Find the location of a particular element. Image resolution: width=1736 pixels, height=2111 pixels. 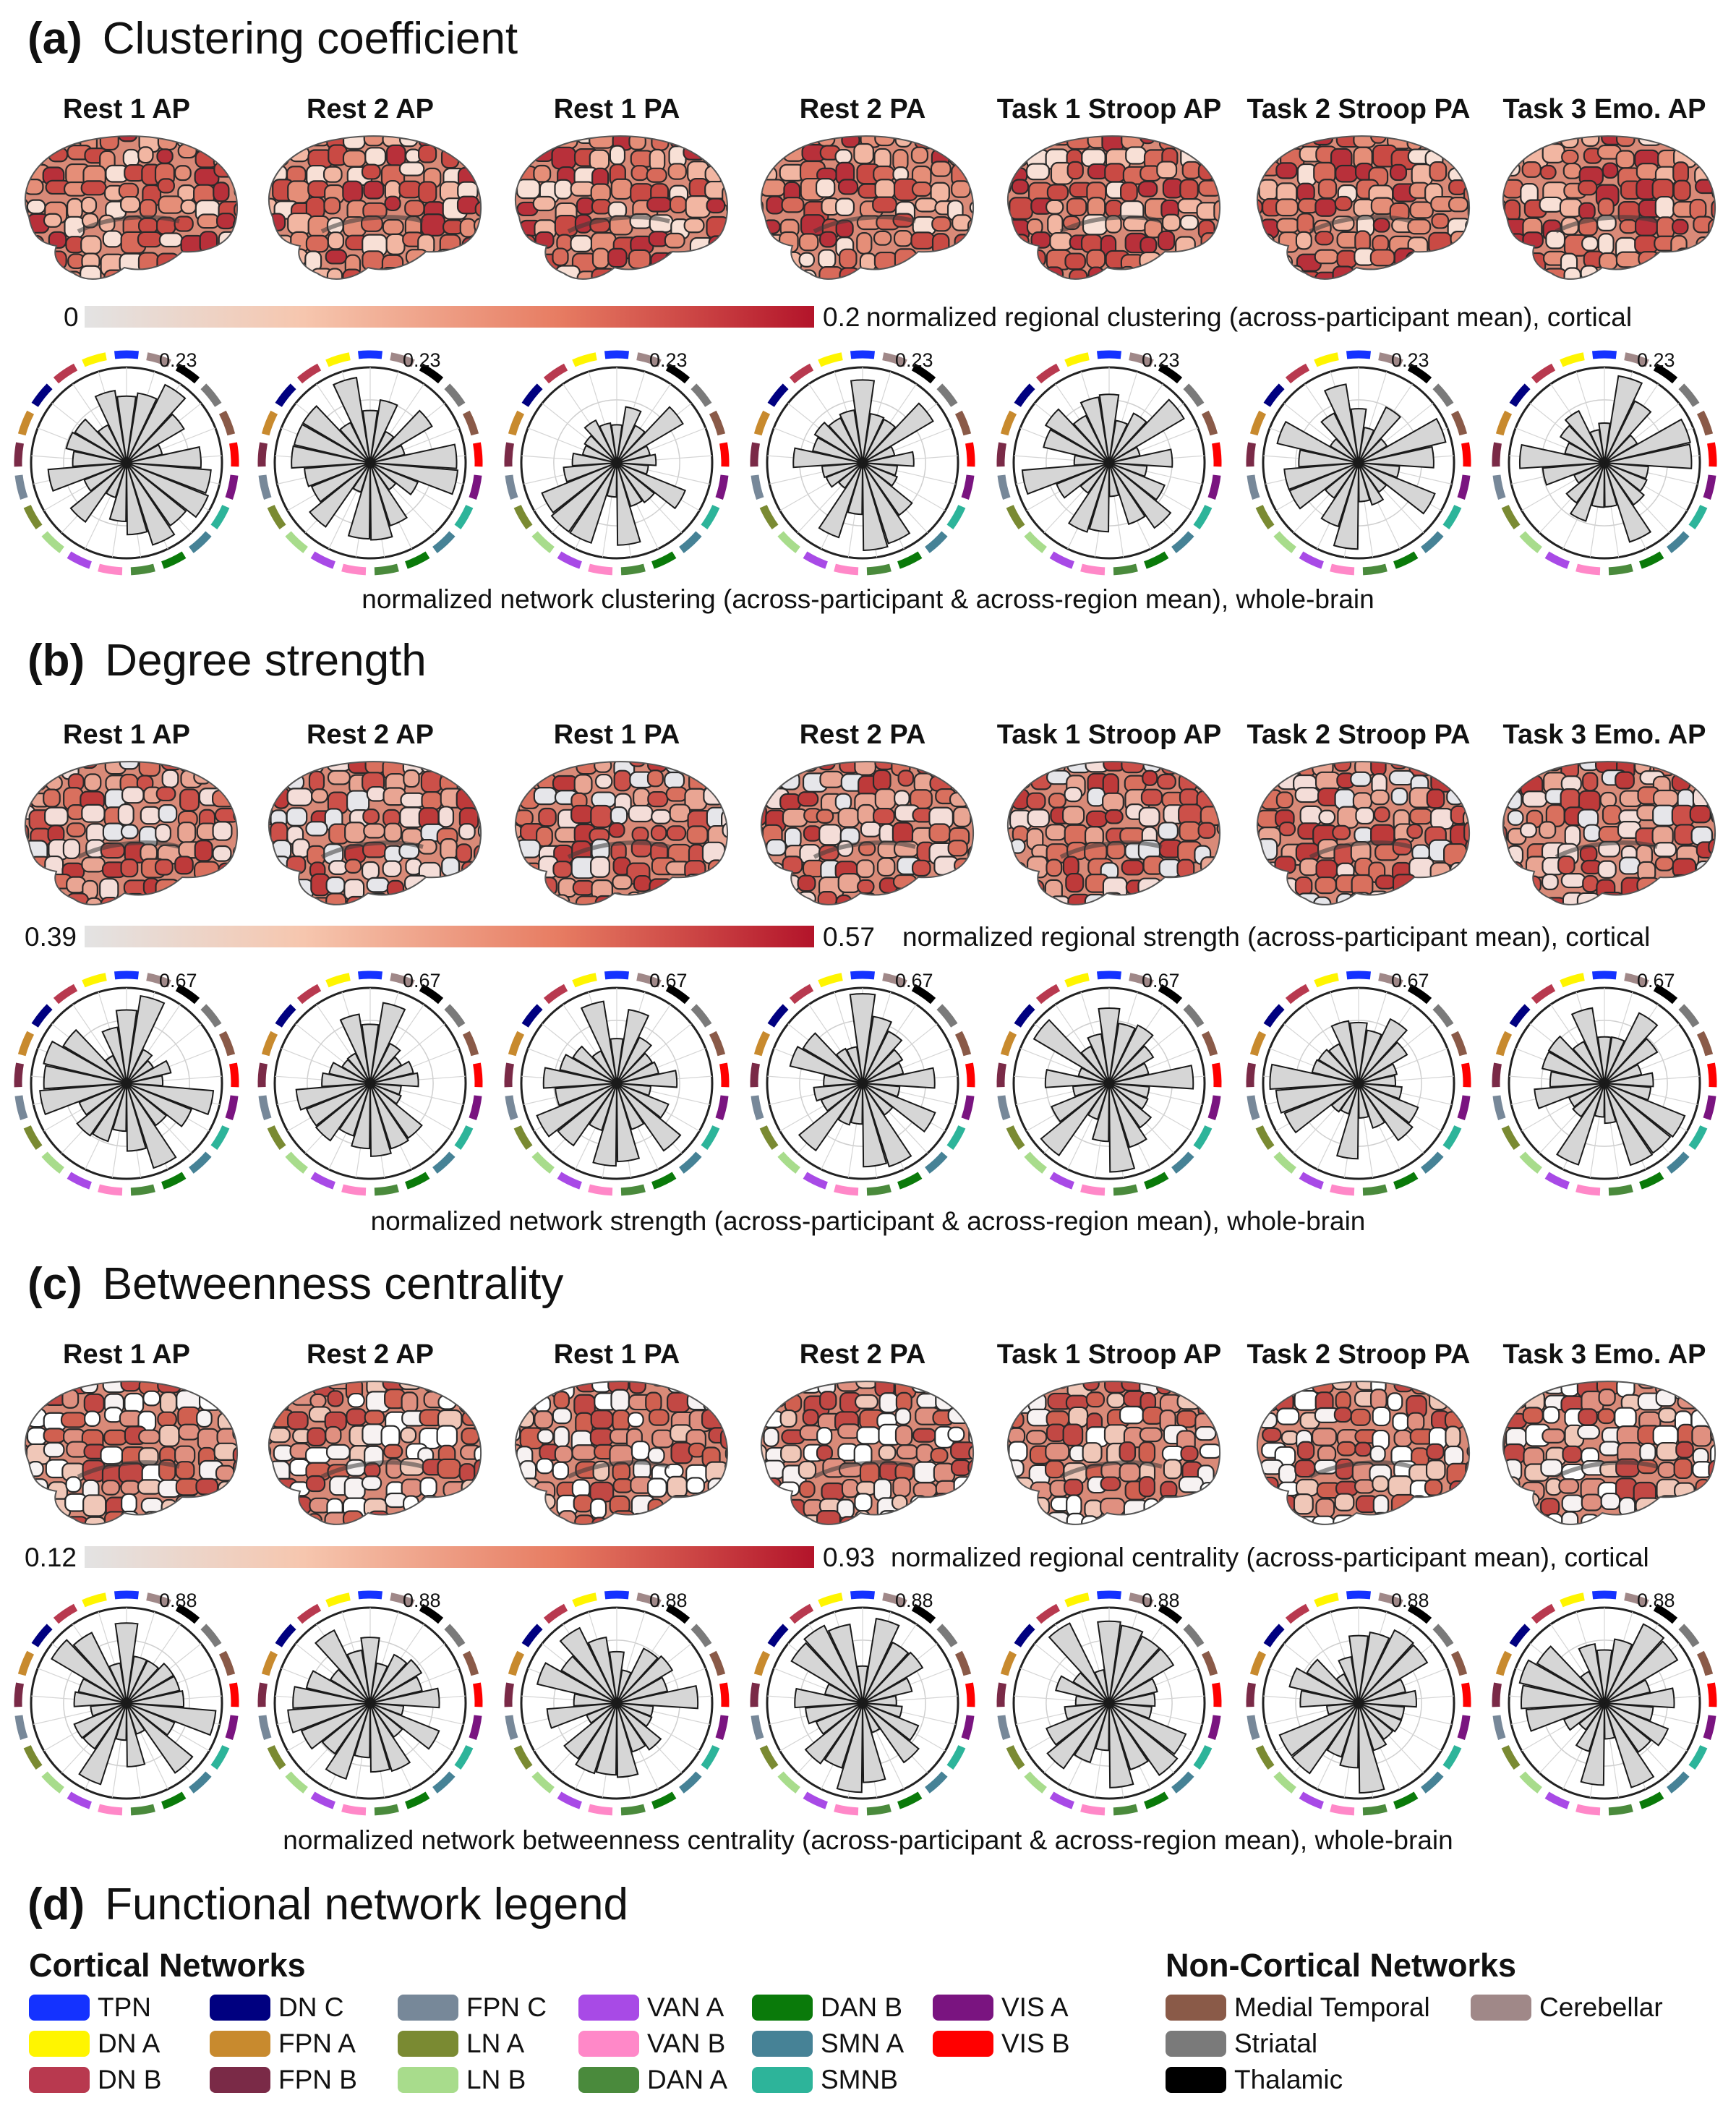

condition-label: Rest 1 PA is located at coordinates (616, 1354).